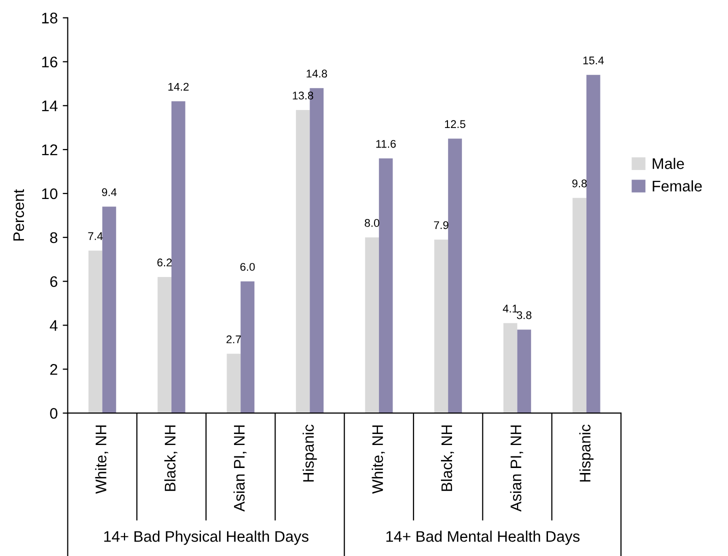 This screenshot has width=728, height=556. Describe the element at coordinates (510, 308) in the screenshot. I see `data-label: 4.1` at that location.